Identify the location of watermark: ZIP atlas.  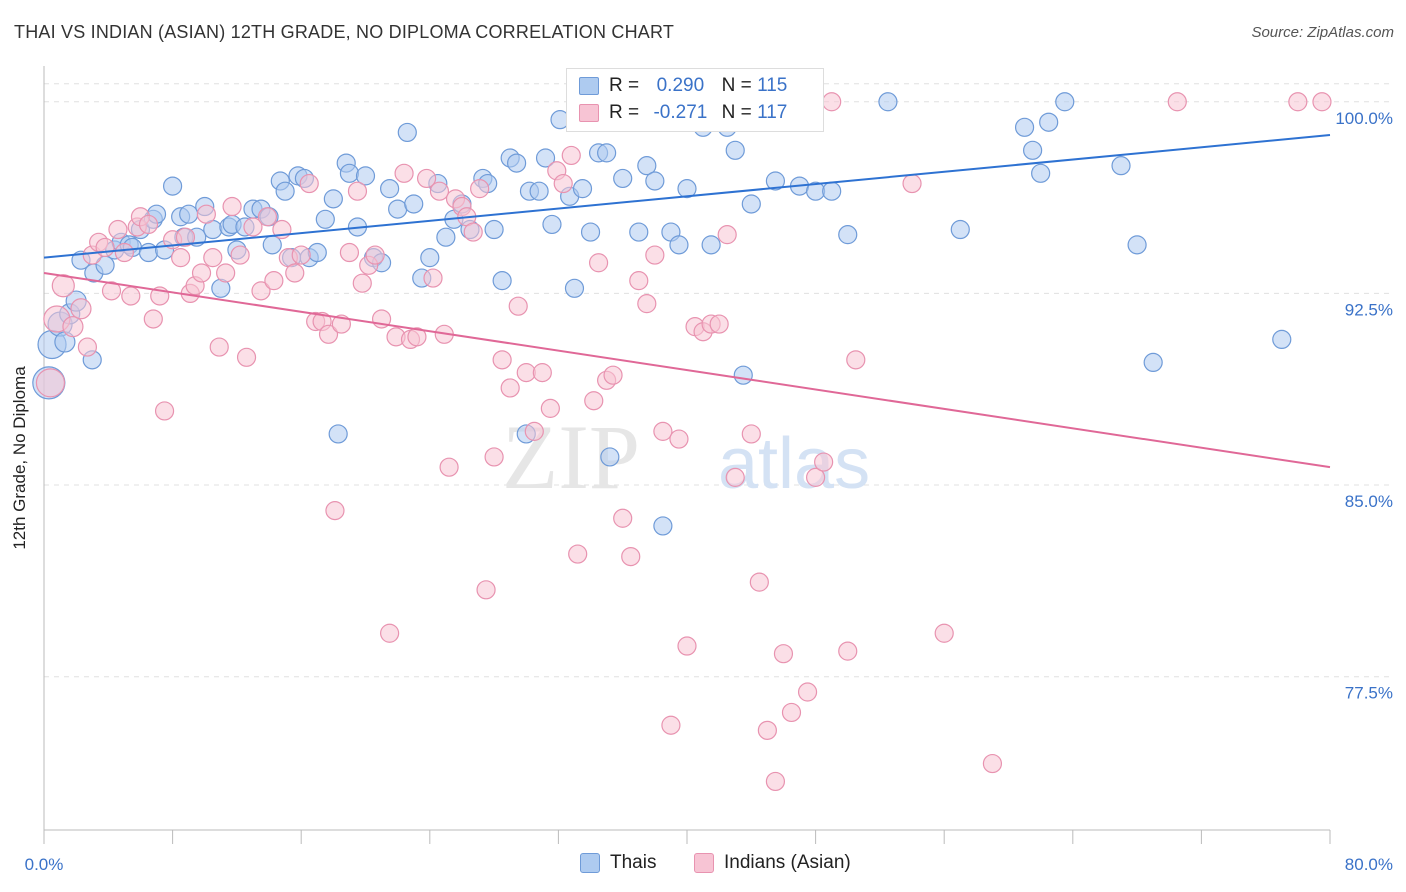
(686, 457).